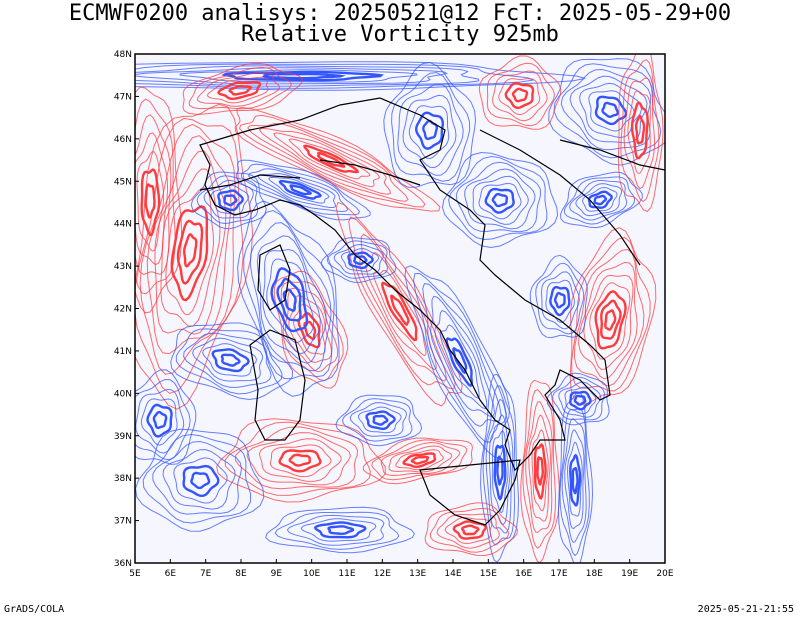 This screenshot has width=800, height=618. Describe the element at coordinates (206, 574) in the screenshot. I see `lon-label: 7E` at that location.